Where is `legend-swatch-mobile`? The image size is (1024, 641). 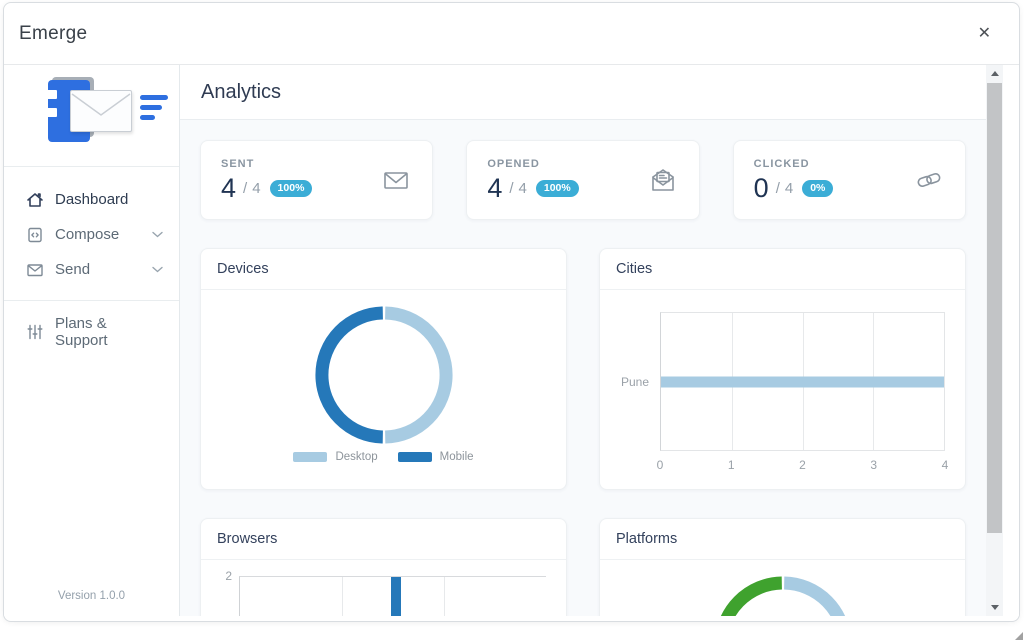 legend-swatch-mobile is located at coordinates (414, 457).